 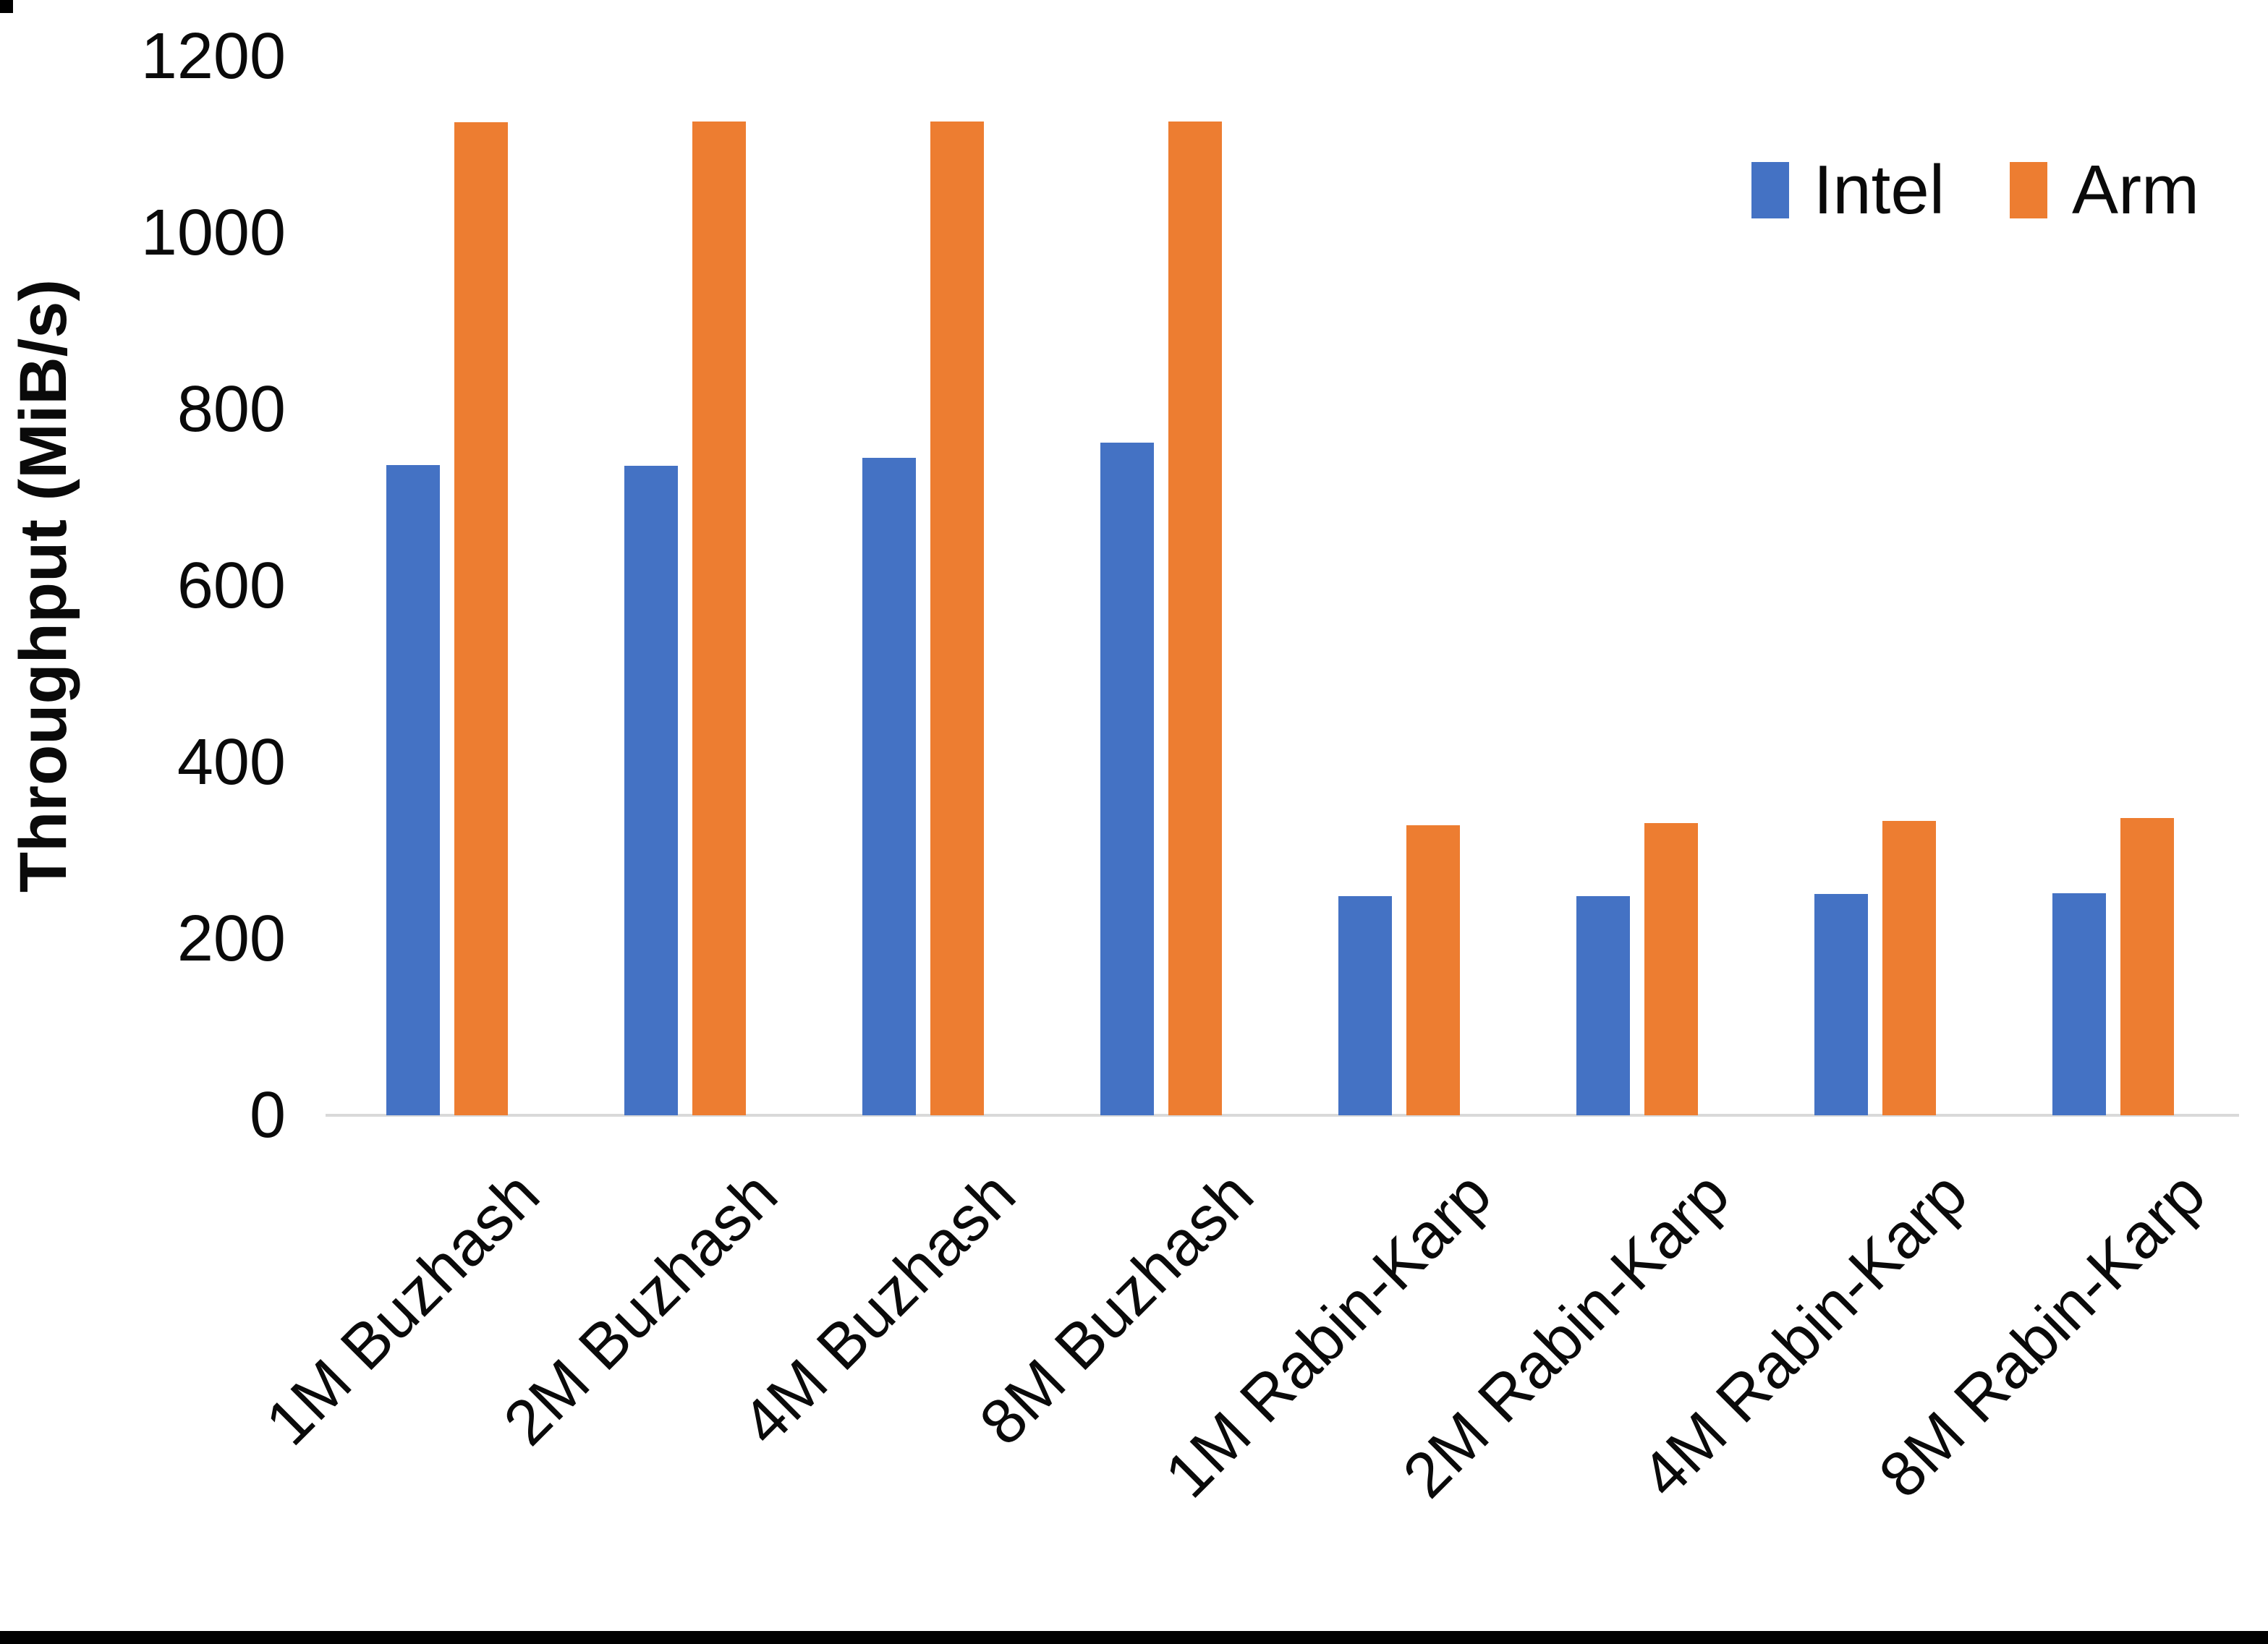 What do you see at coordinates (889, 786) in the screenshot?
I see `bar-intel-4m-buzhash` at bounding box center [889, 786].